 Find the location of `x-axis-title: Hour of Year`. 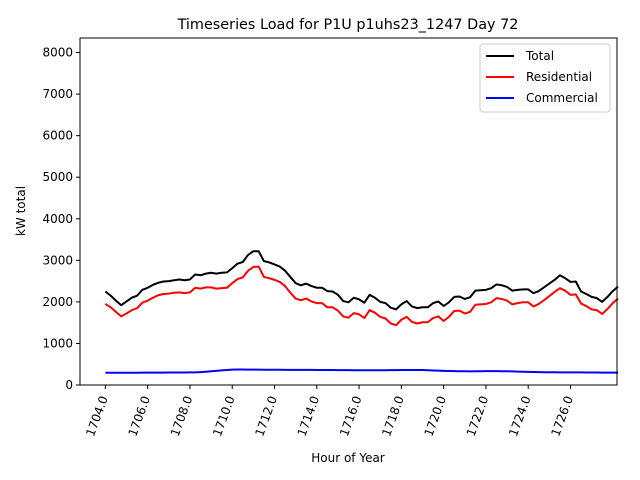

x-axis-title: Hour of Year is located at coordinates (348, 458).